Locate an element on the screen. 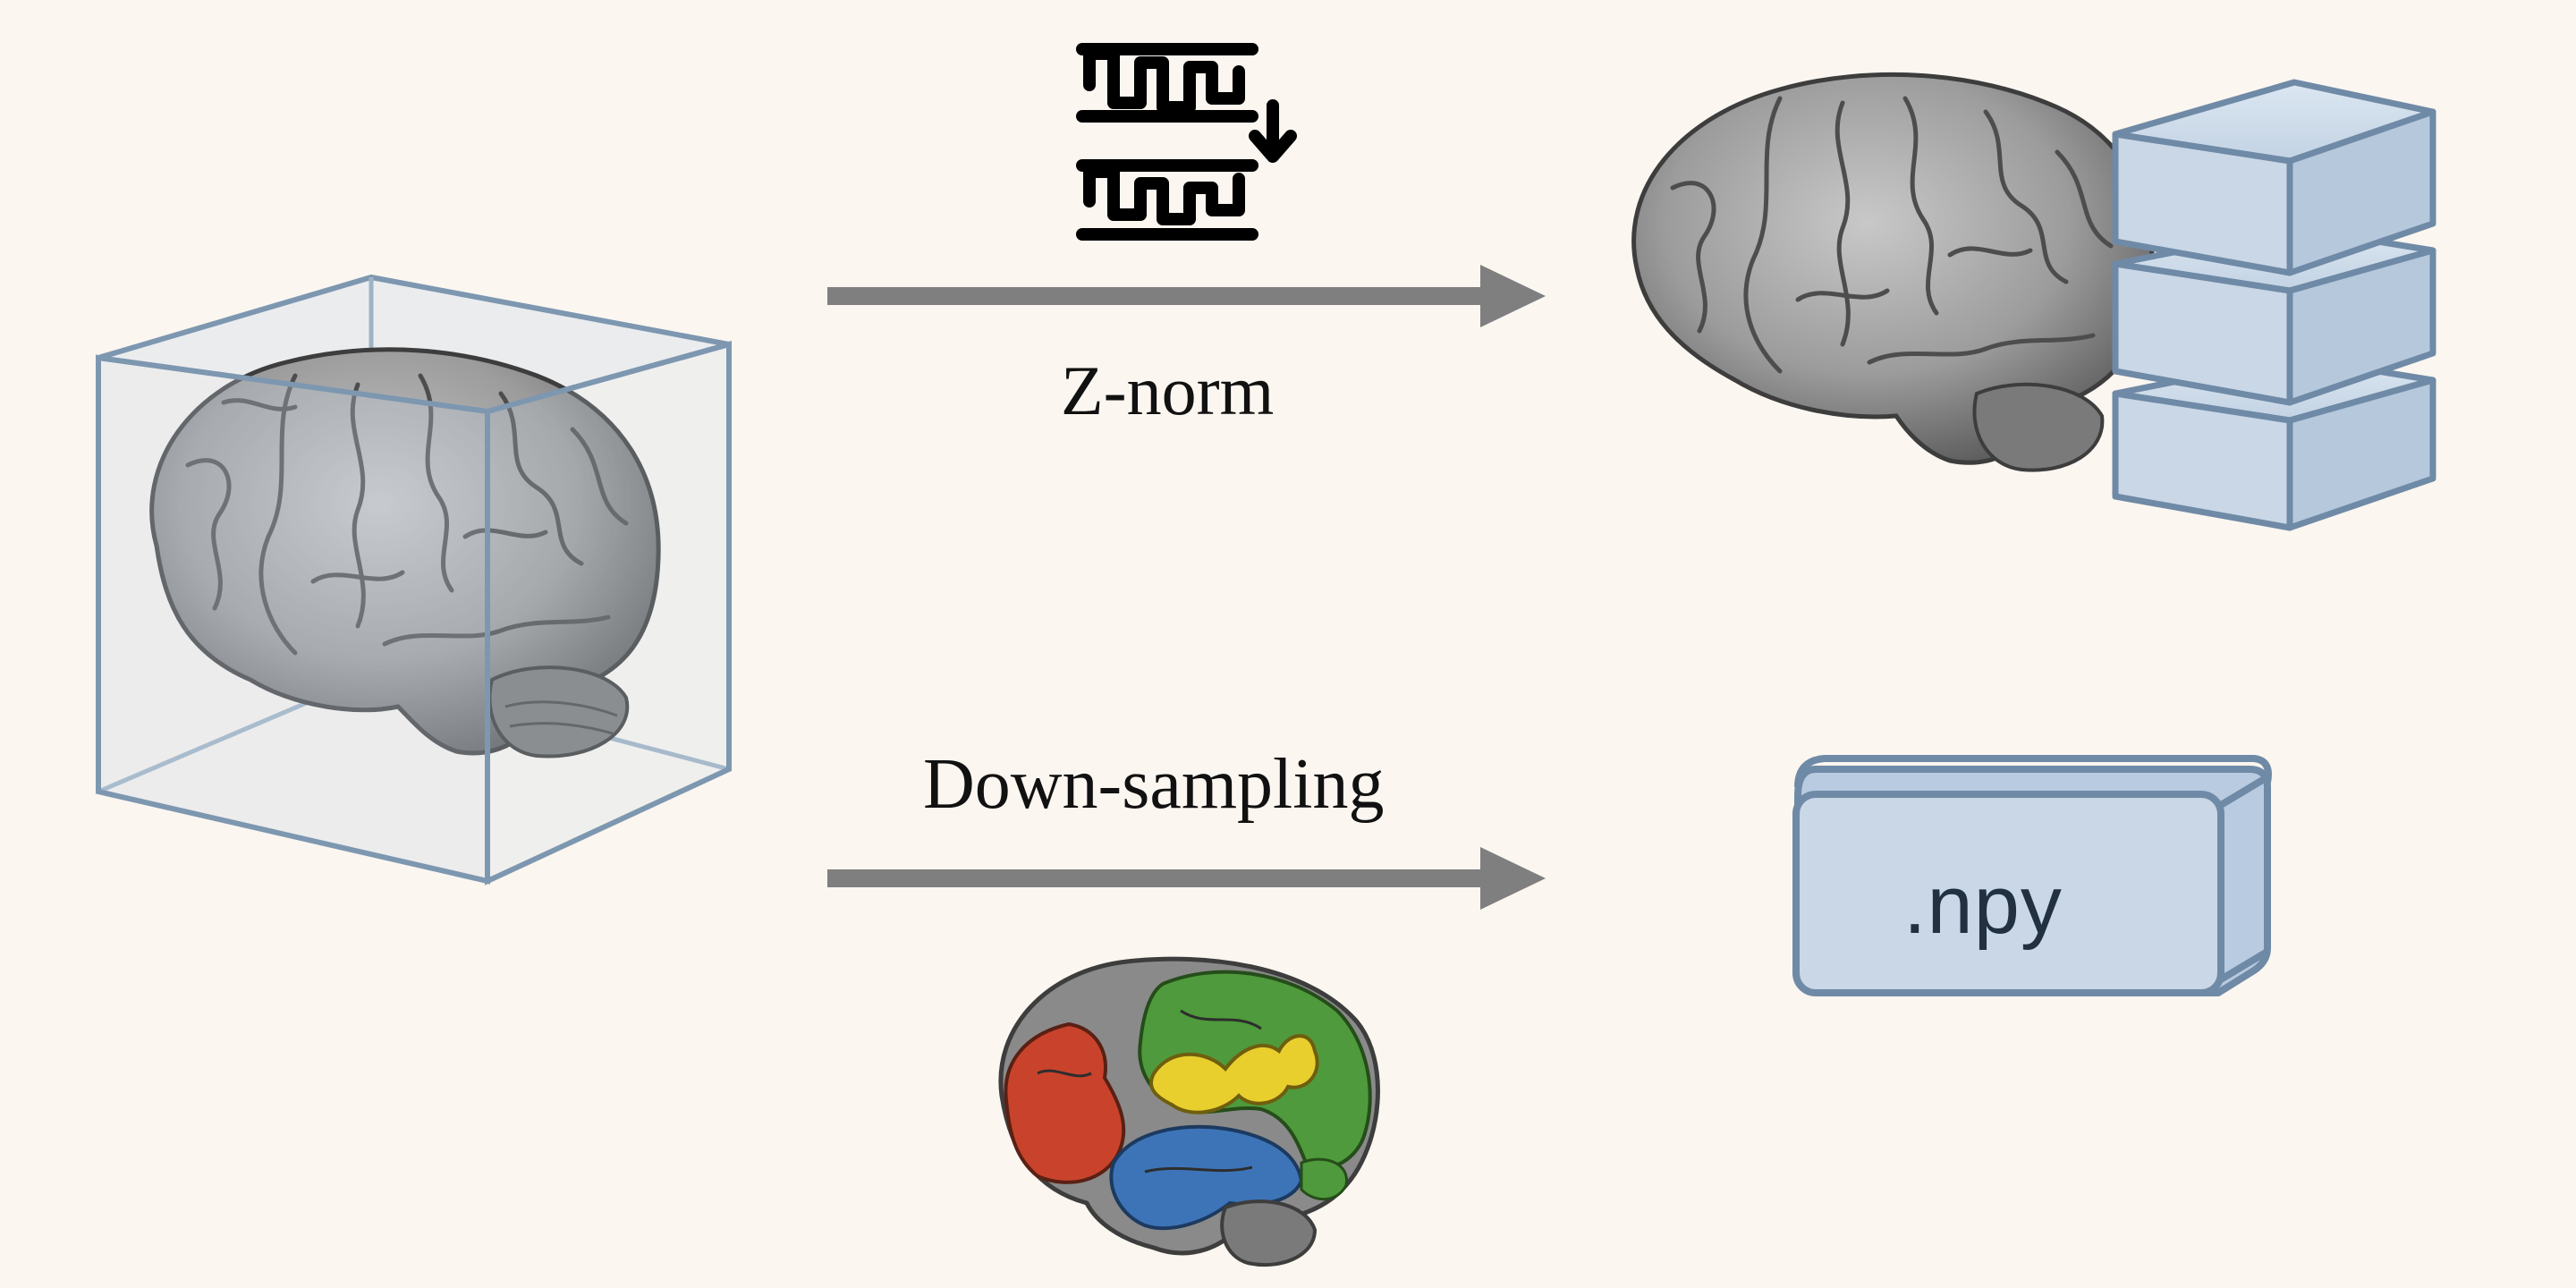 The width and height of the screenshot is (2576, 1288). znorm-arrow is located at coordinates (1186, 296).